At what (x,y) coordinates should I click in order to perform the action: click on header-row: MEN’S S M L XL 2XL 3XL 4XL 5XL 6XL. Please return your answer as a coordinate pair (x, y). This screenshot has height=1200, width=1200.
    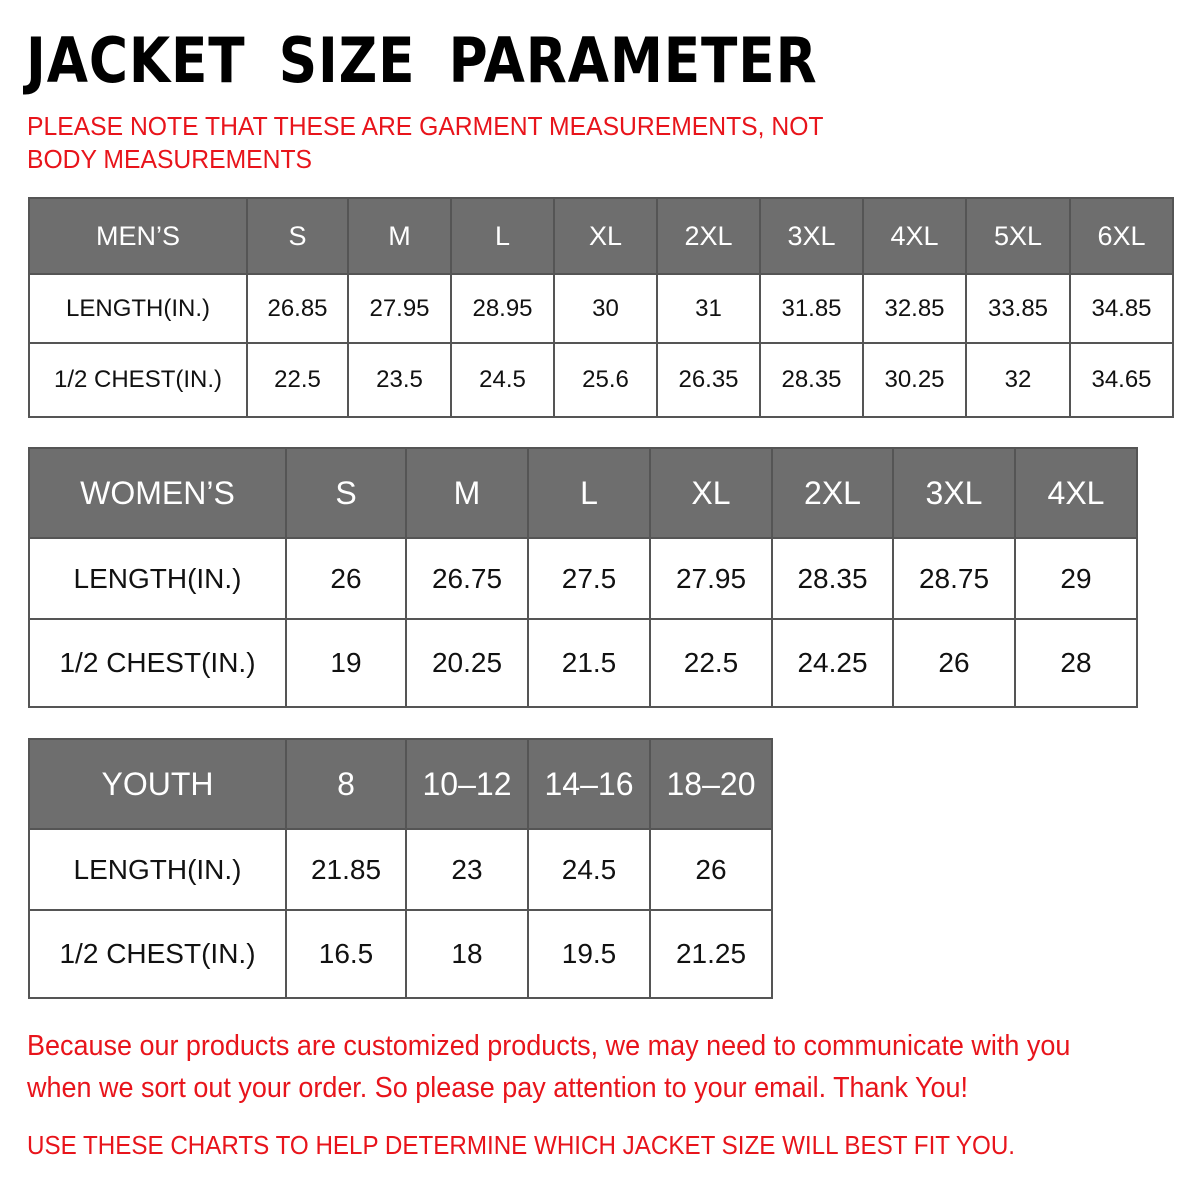
    Looking at the image, I should click on (601, 236).